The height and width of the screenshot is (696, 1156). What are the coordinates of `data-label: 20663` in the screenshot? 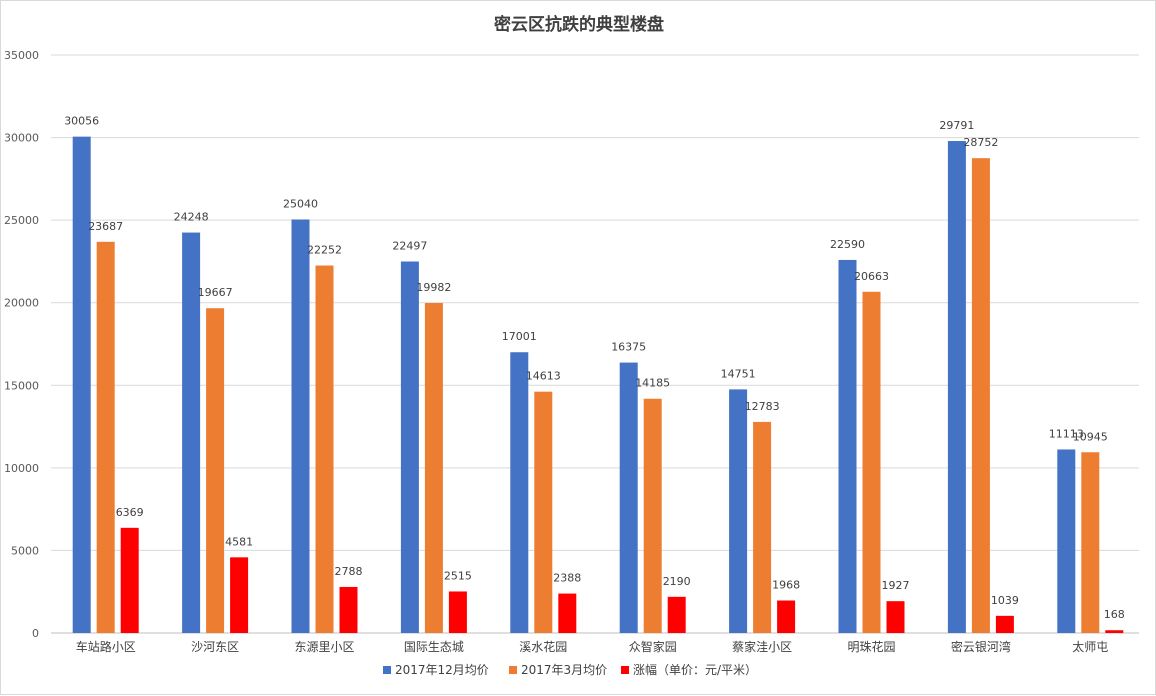 It's located at (871, 276).